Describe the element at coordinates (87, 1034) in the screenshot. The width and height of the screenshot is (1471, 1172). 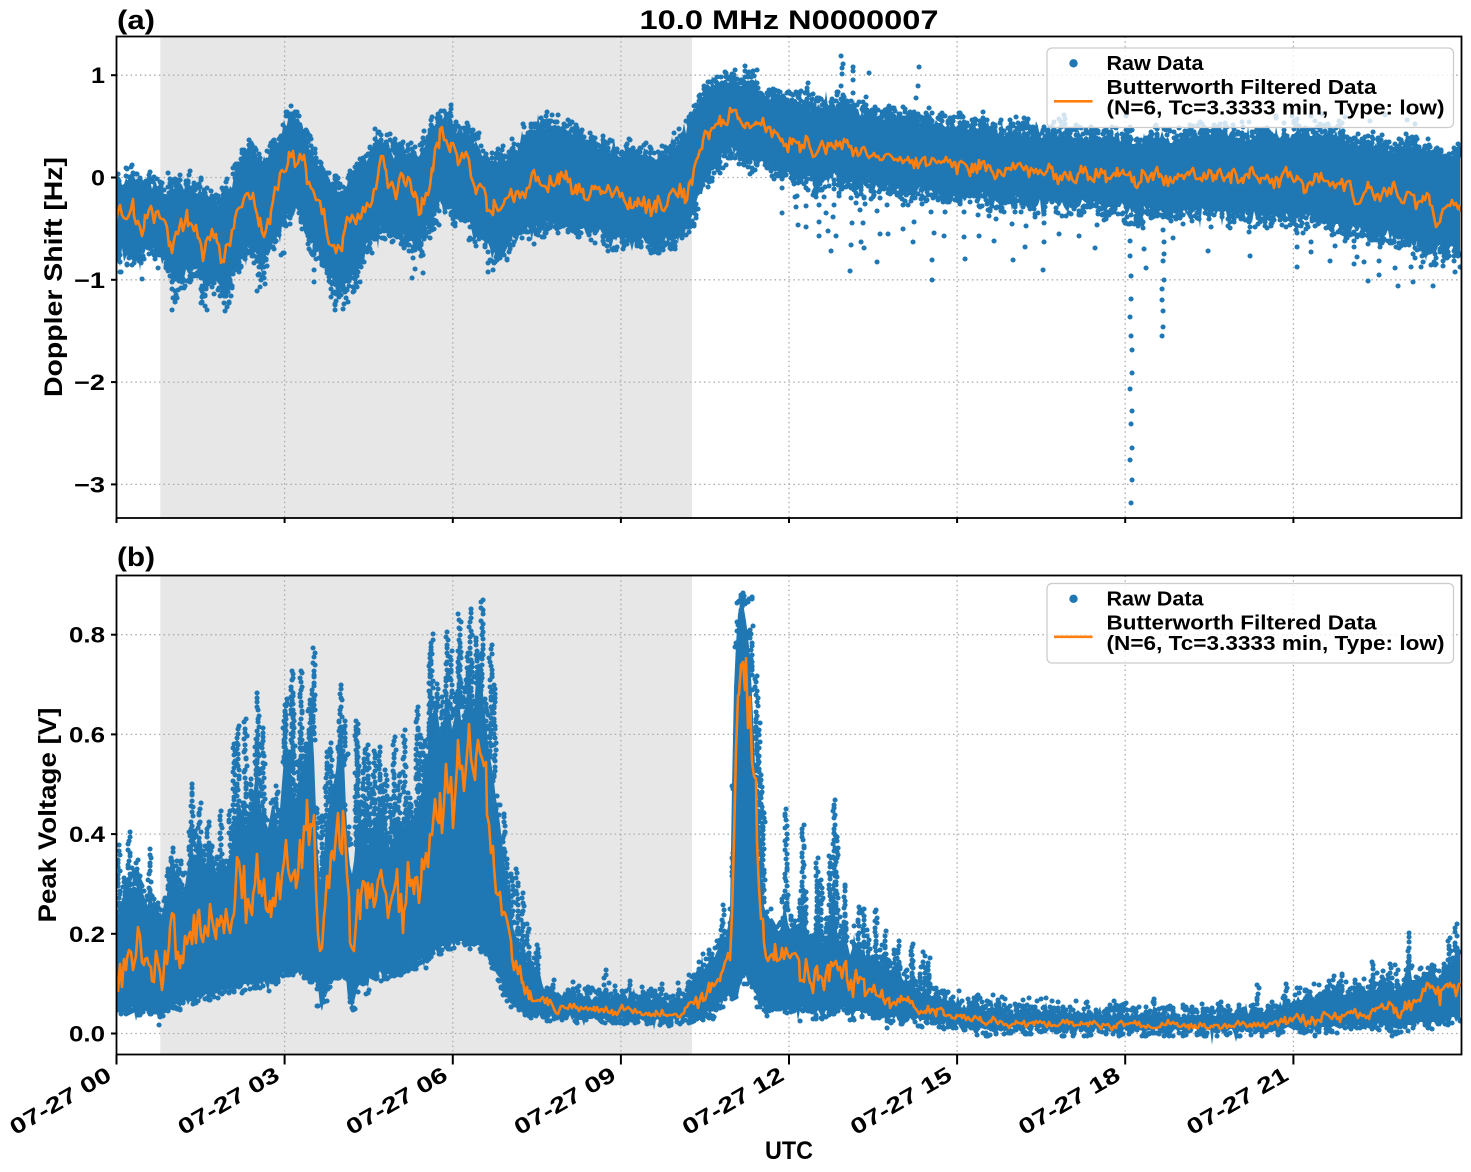
I see `svg-text: 0.0` at that location.